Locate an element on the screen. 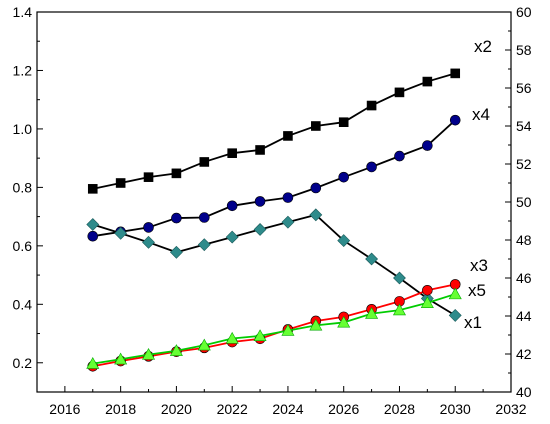  y-tick-label: 0.4 is located at coordinates (23, 304).